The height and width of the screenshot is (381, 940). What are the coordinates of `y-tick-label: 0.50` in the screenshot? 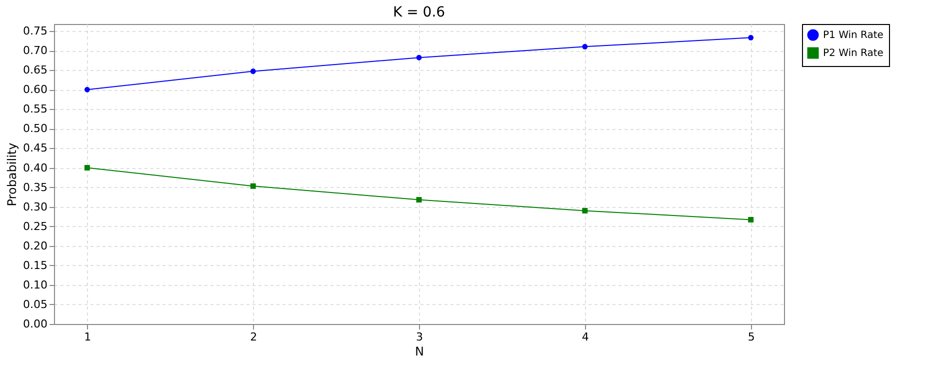 It's located at (35, 129).